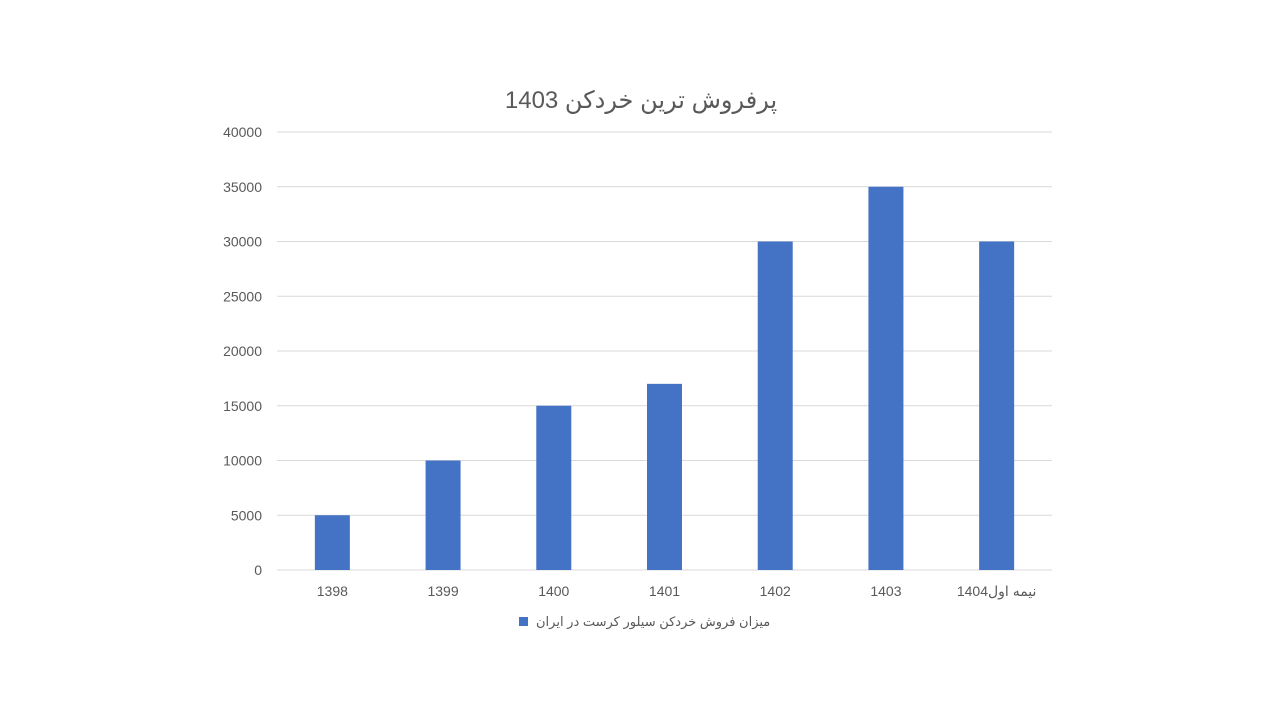 The image size is (1280, 725). What do you see at coordinates (997, 591) in the screenshot?
I see `x-tick-label: نیمه اول1404` at bounding box center [997, 591].